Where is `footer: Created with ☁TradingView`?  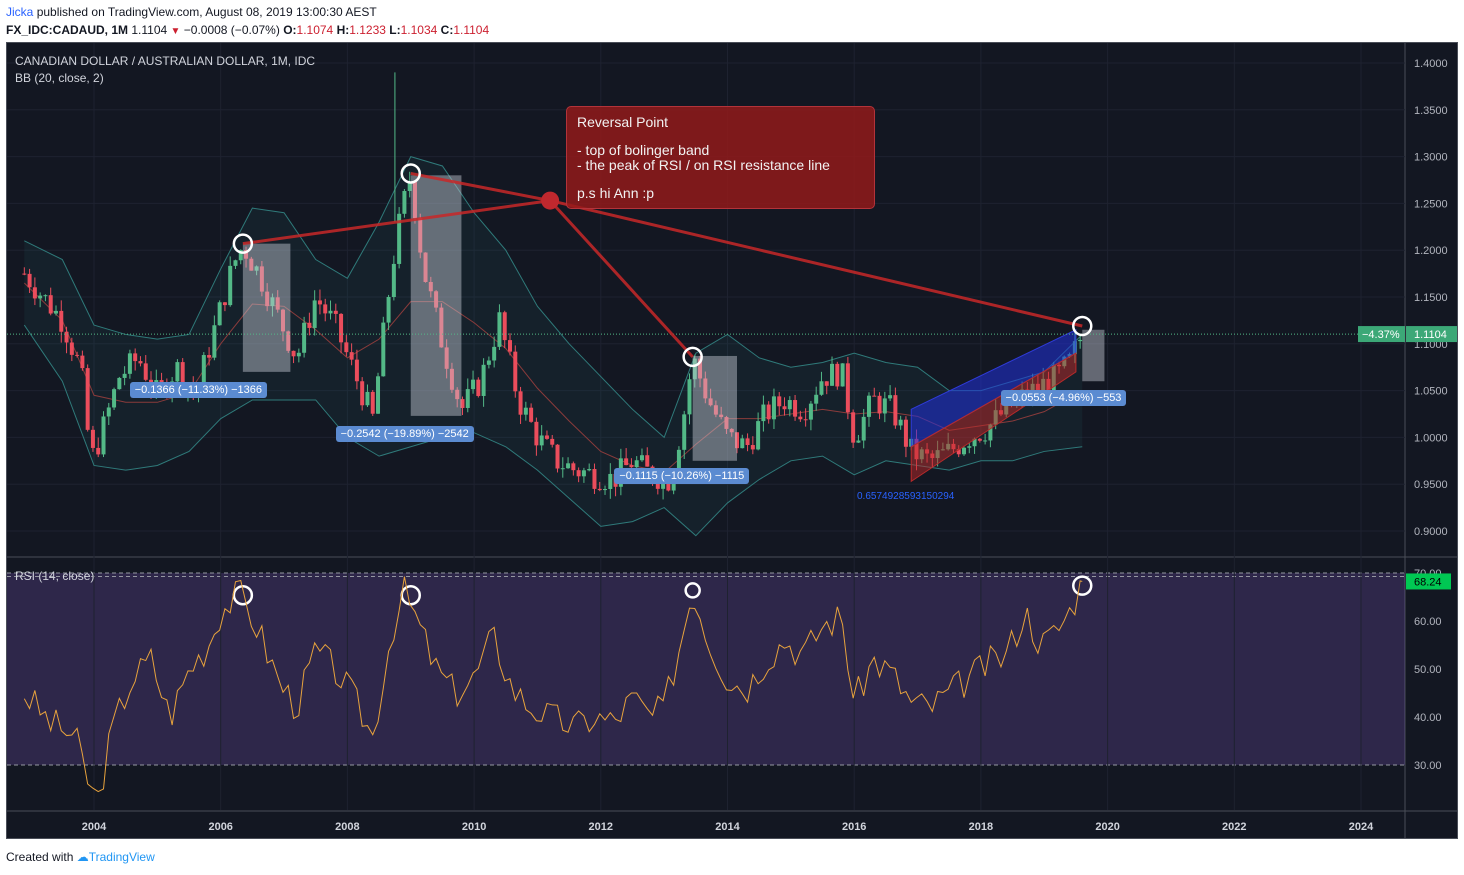
footer: Created with ☁TradingView is located at coordinates (80, 857).